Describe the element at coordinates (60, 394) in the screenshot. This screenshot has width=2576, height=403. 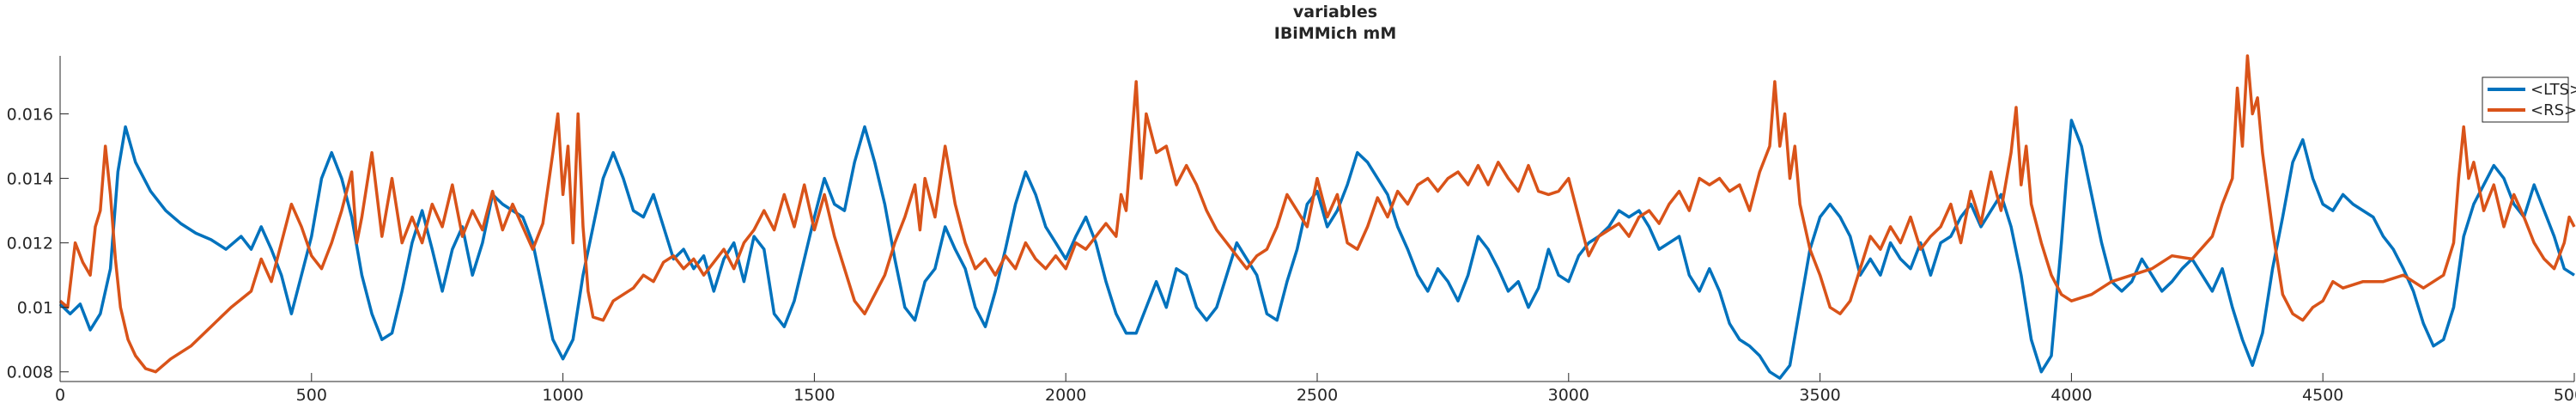
I see `x-tick-label: 0` at that location.